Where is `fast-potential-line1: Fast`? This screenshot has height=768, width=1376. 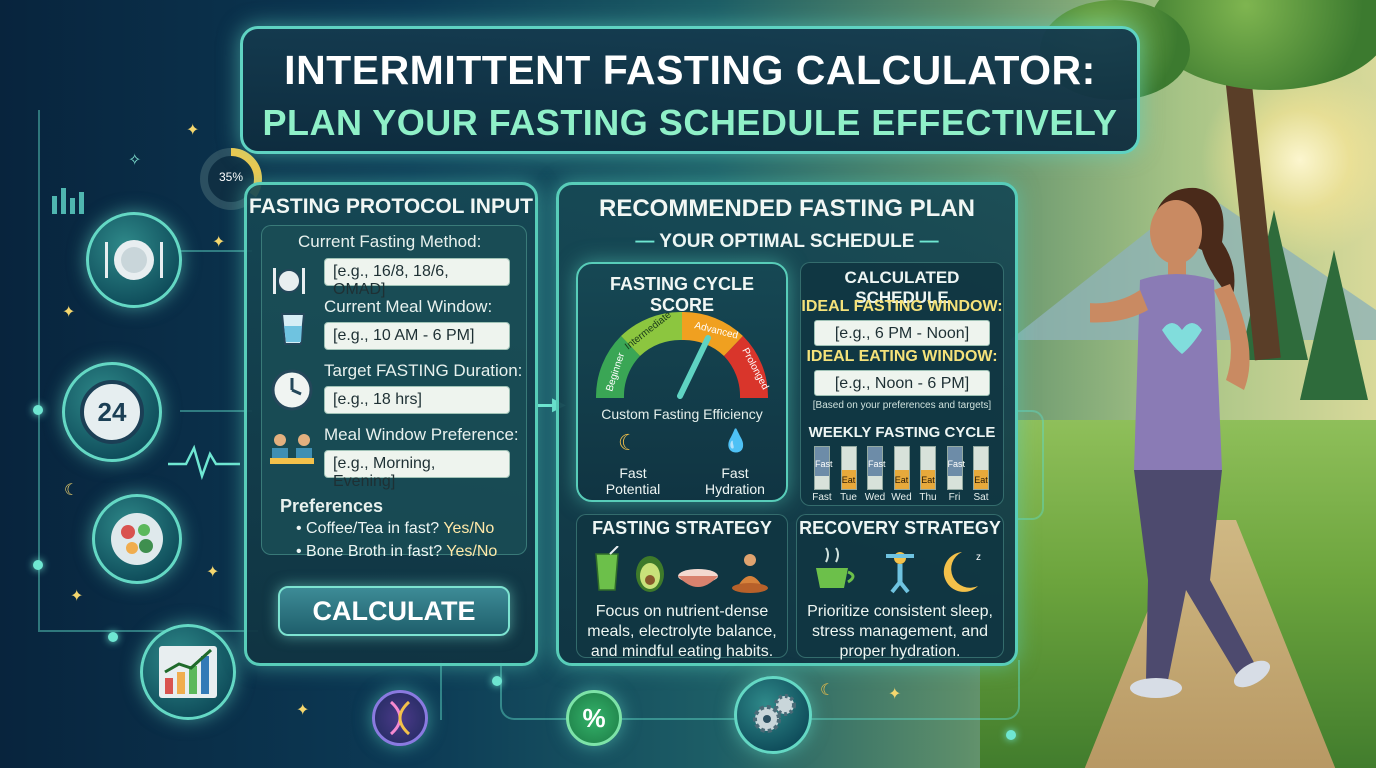 fast-potential-line1: Fast is located at coordinates (633, 473).